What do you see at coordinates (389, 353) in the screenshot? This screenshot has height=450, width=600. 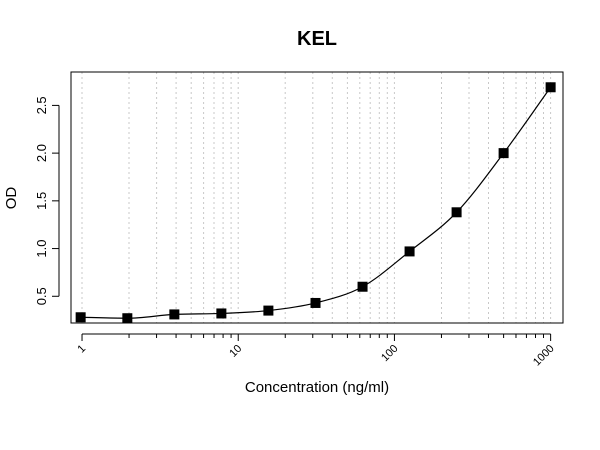 I see `x-tick-label: 100` at bounding box center [389, 353].